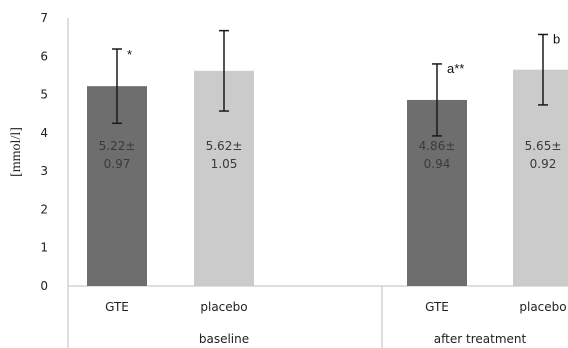  Describe the element at coordinates (129, 54) in the screenshot. I see `significance-annotation: *` at that location.